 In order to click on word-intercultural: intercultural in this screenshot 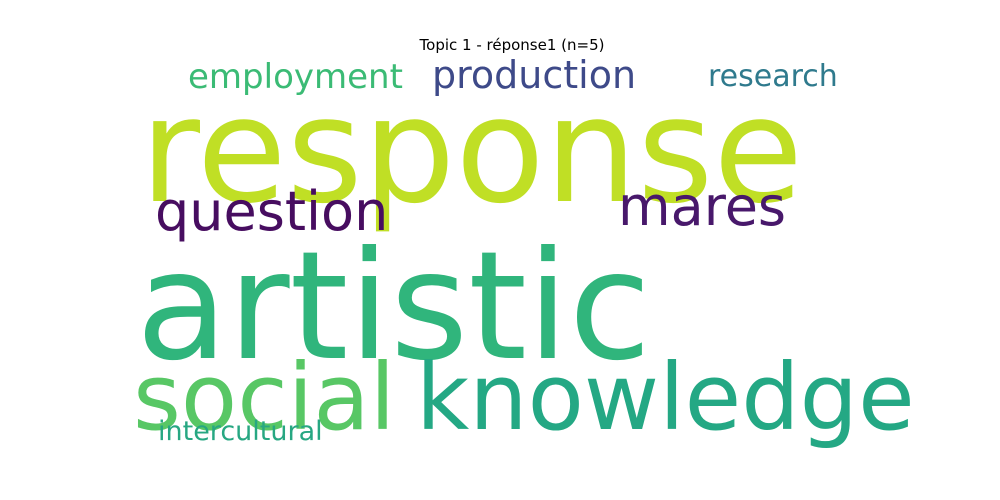, I will do `click(240, 431)`.